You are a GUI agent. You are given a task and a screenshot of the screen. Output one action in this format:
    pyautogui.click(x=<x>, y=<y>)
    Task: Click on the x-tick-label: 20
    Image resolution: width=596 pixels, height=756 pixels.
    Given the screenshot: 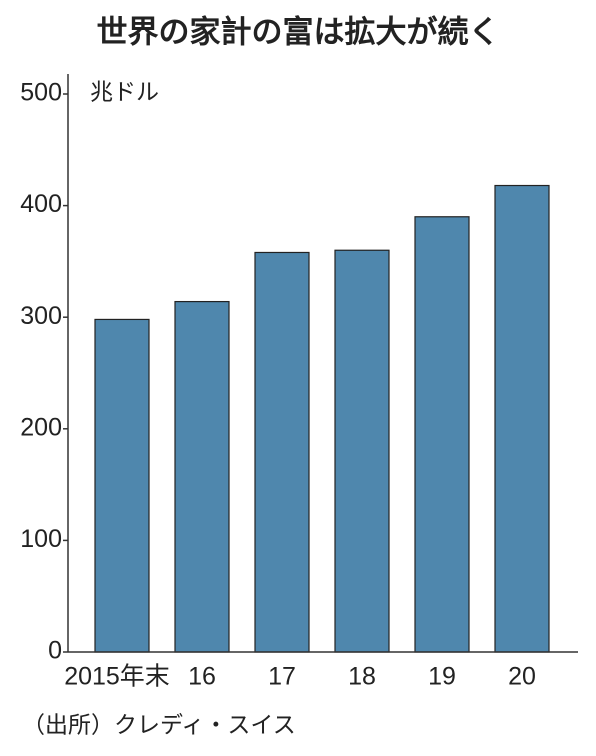 What is the action you would take?
    pyautogui.click(x=522, y=677)
    